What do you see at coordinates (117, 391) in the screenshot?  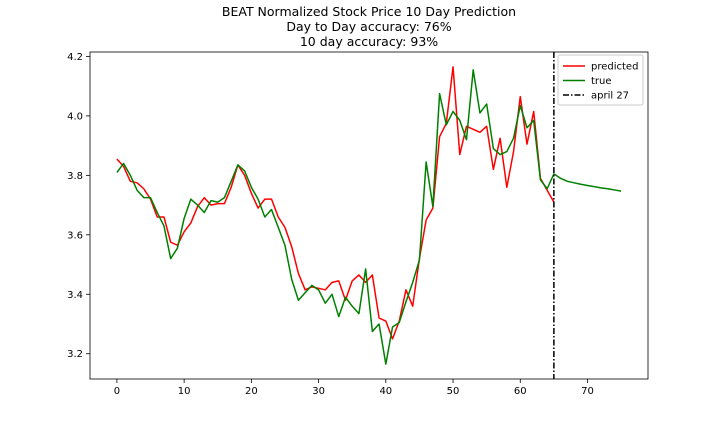 I see `x-tick-label: 0` at bounding box center [117, 391].